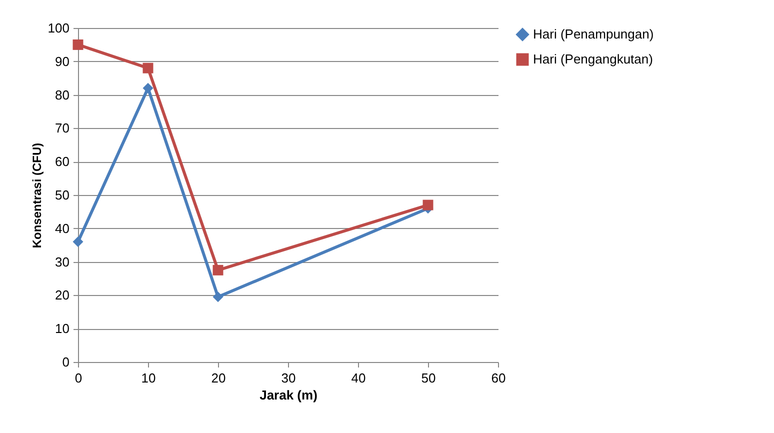 The image size is (774, 433). What do you see at coordinates (498, 378) in the screenshot?
I see `x-tick-label: 60` at bounding box center [498, 378].